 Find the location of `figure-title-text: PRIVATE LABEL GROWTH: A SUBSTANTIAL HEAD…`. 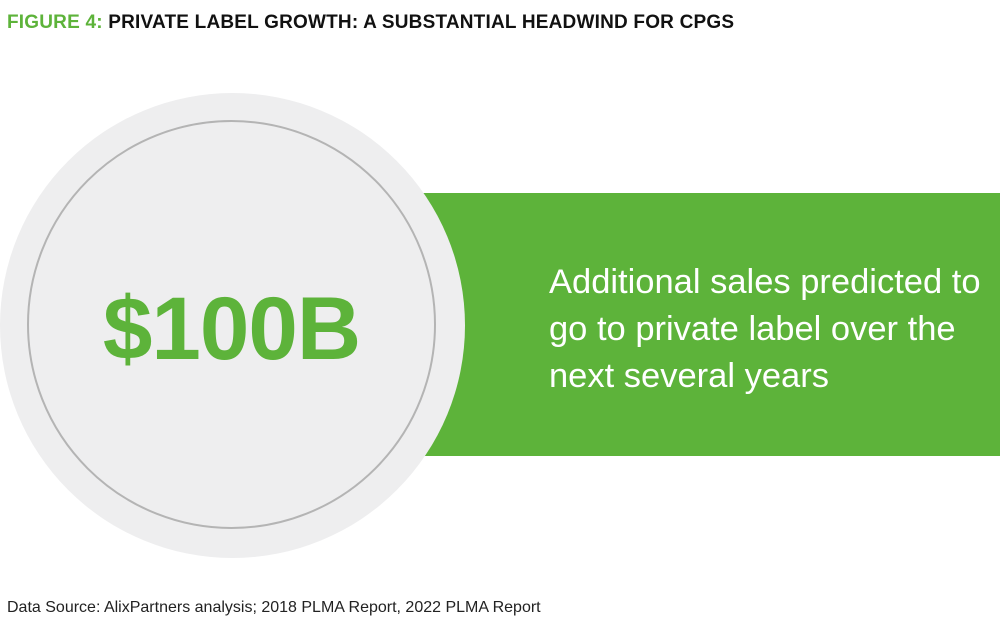

figure-title-text: PRIVATE LABEL GROWTH: A SUBSTANTIAL HEAD… is located at coordinates (421, 22).